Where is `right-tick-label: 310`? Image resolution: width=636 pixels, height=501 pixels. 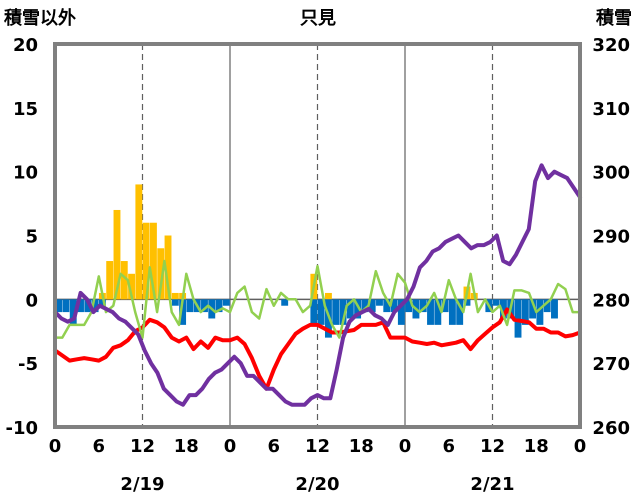
right-tick-label: 310 is located at coordinates (611, 109).